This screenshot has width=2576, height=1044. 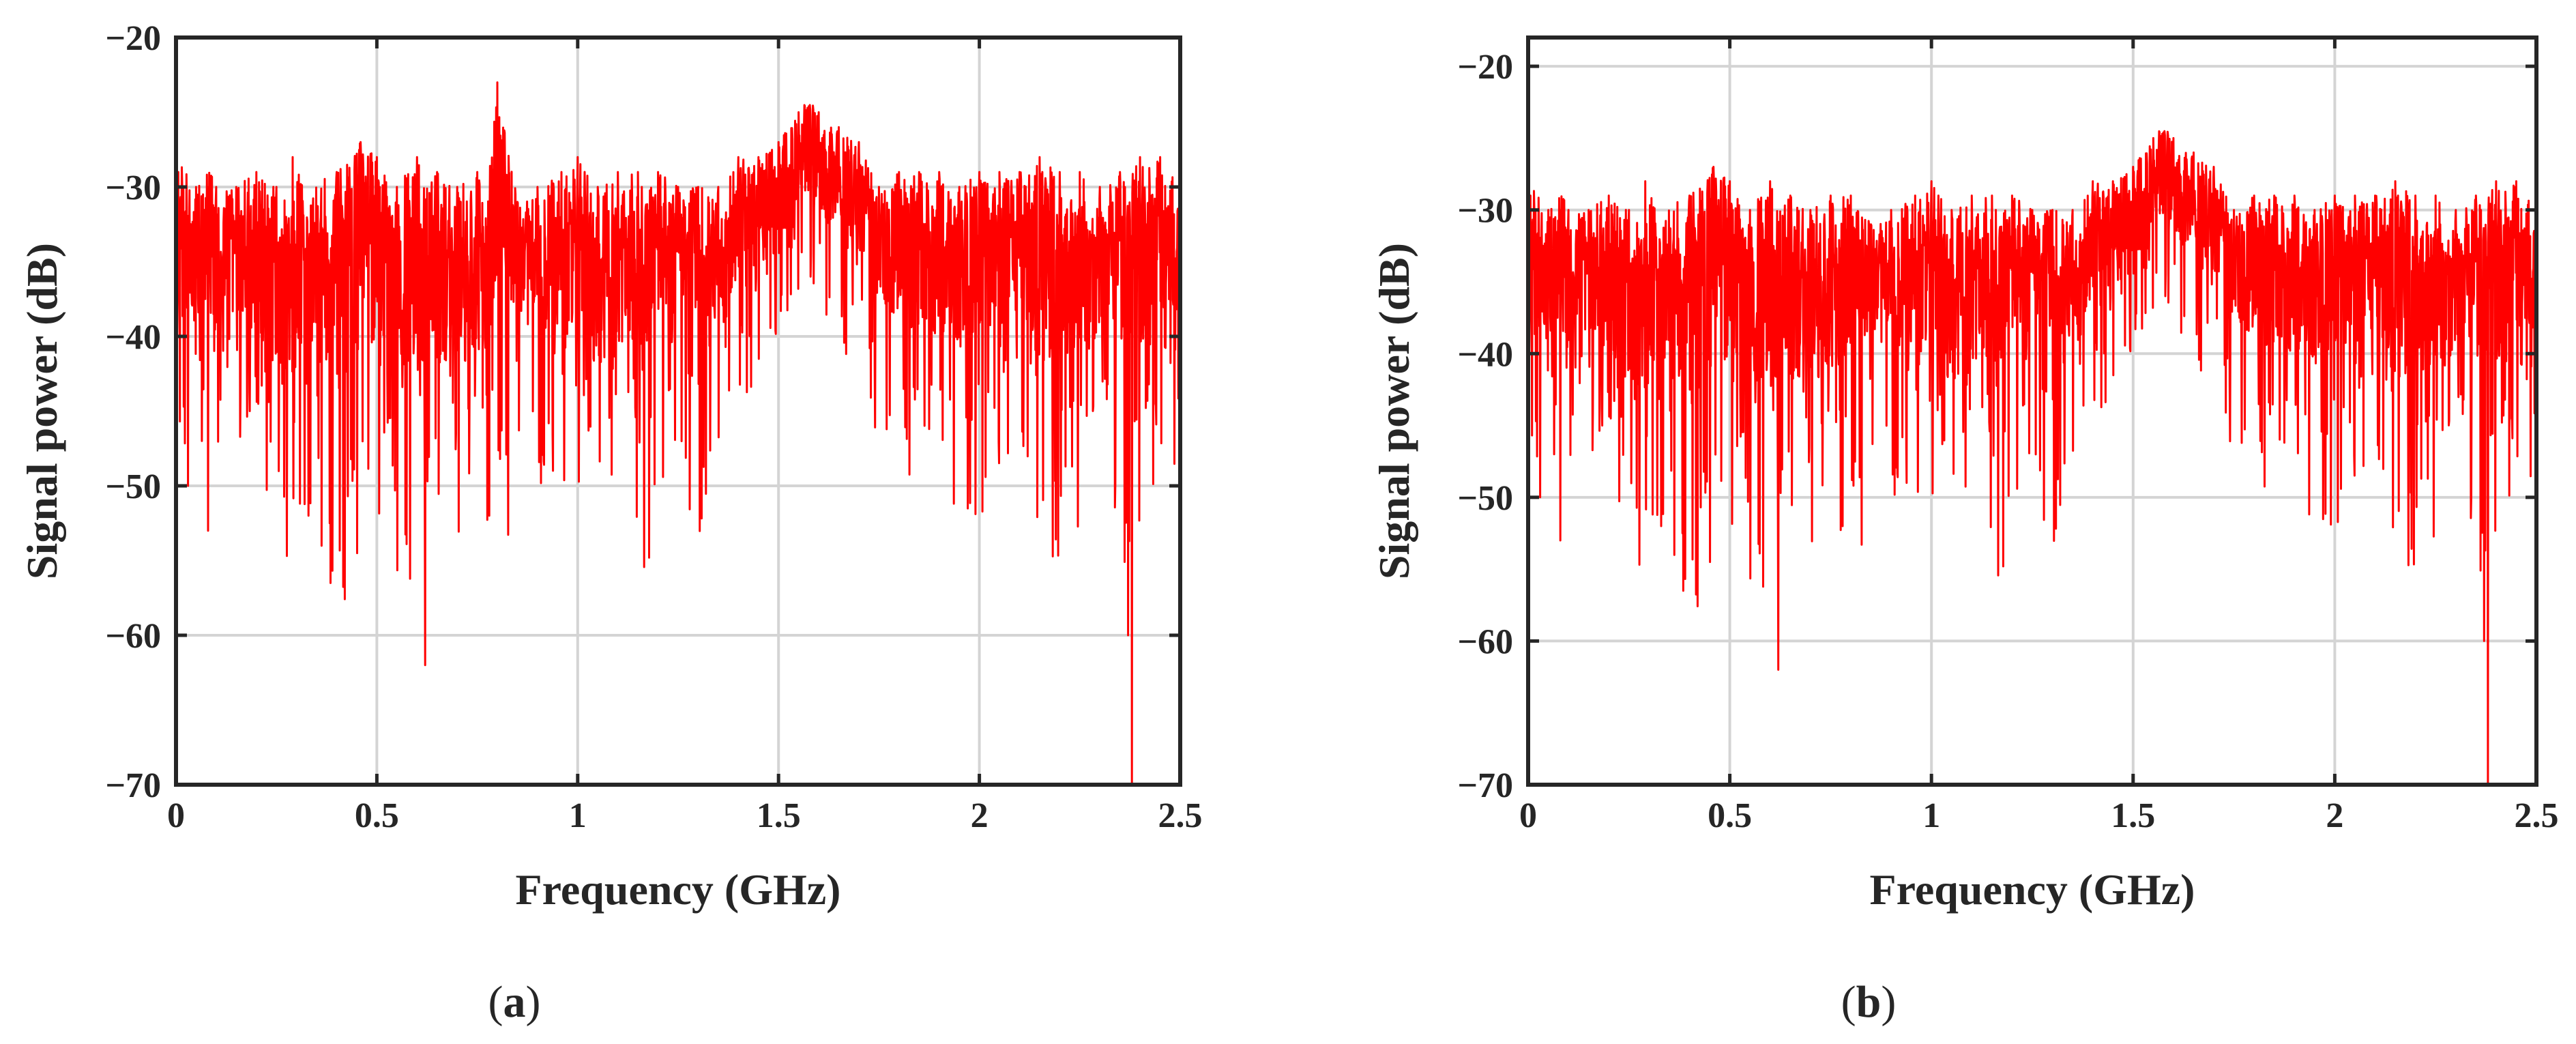 I want to click on panel-label: (b), so click(x=1869, y=1002).